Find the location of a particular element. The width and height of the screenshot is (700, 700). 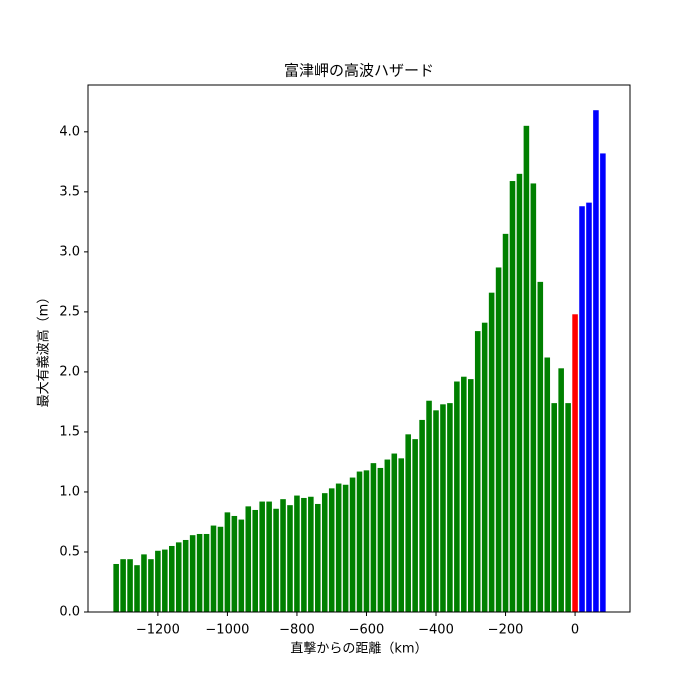

y-tick-label: 1.0 is located at coordinates (69, 491).